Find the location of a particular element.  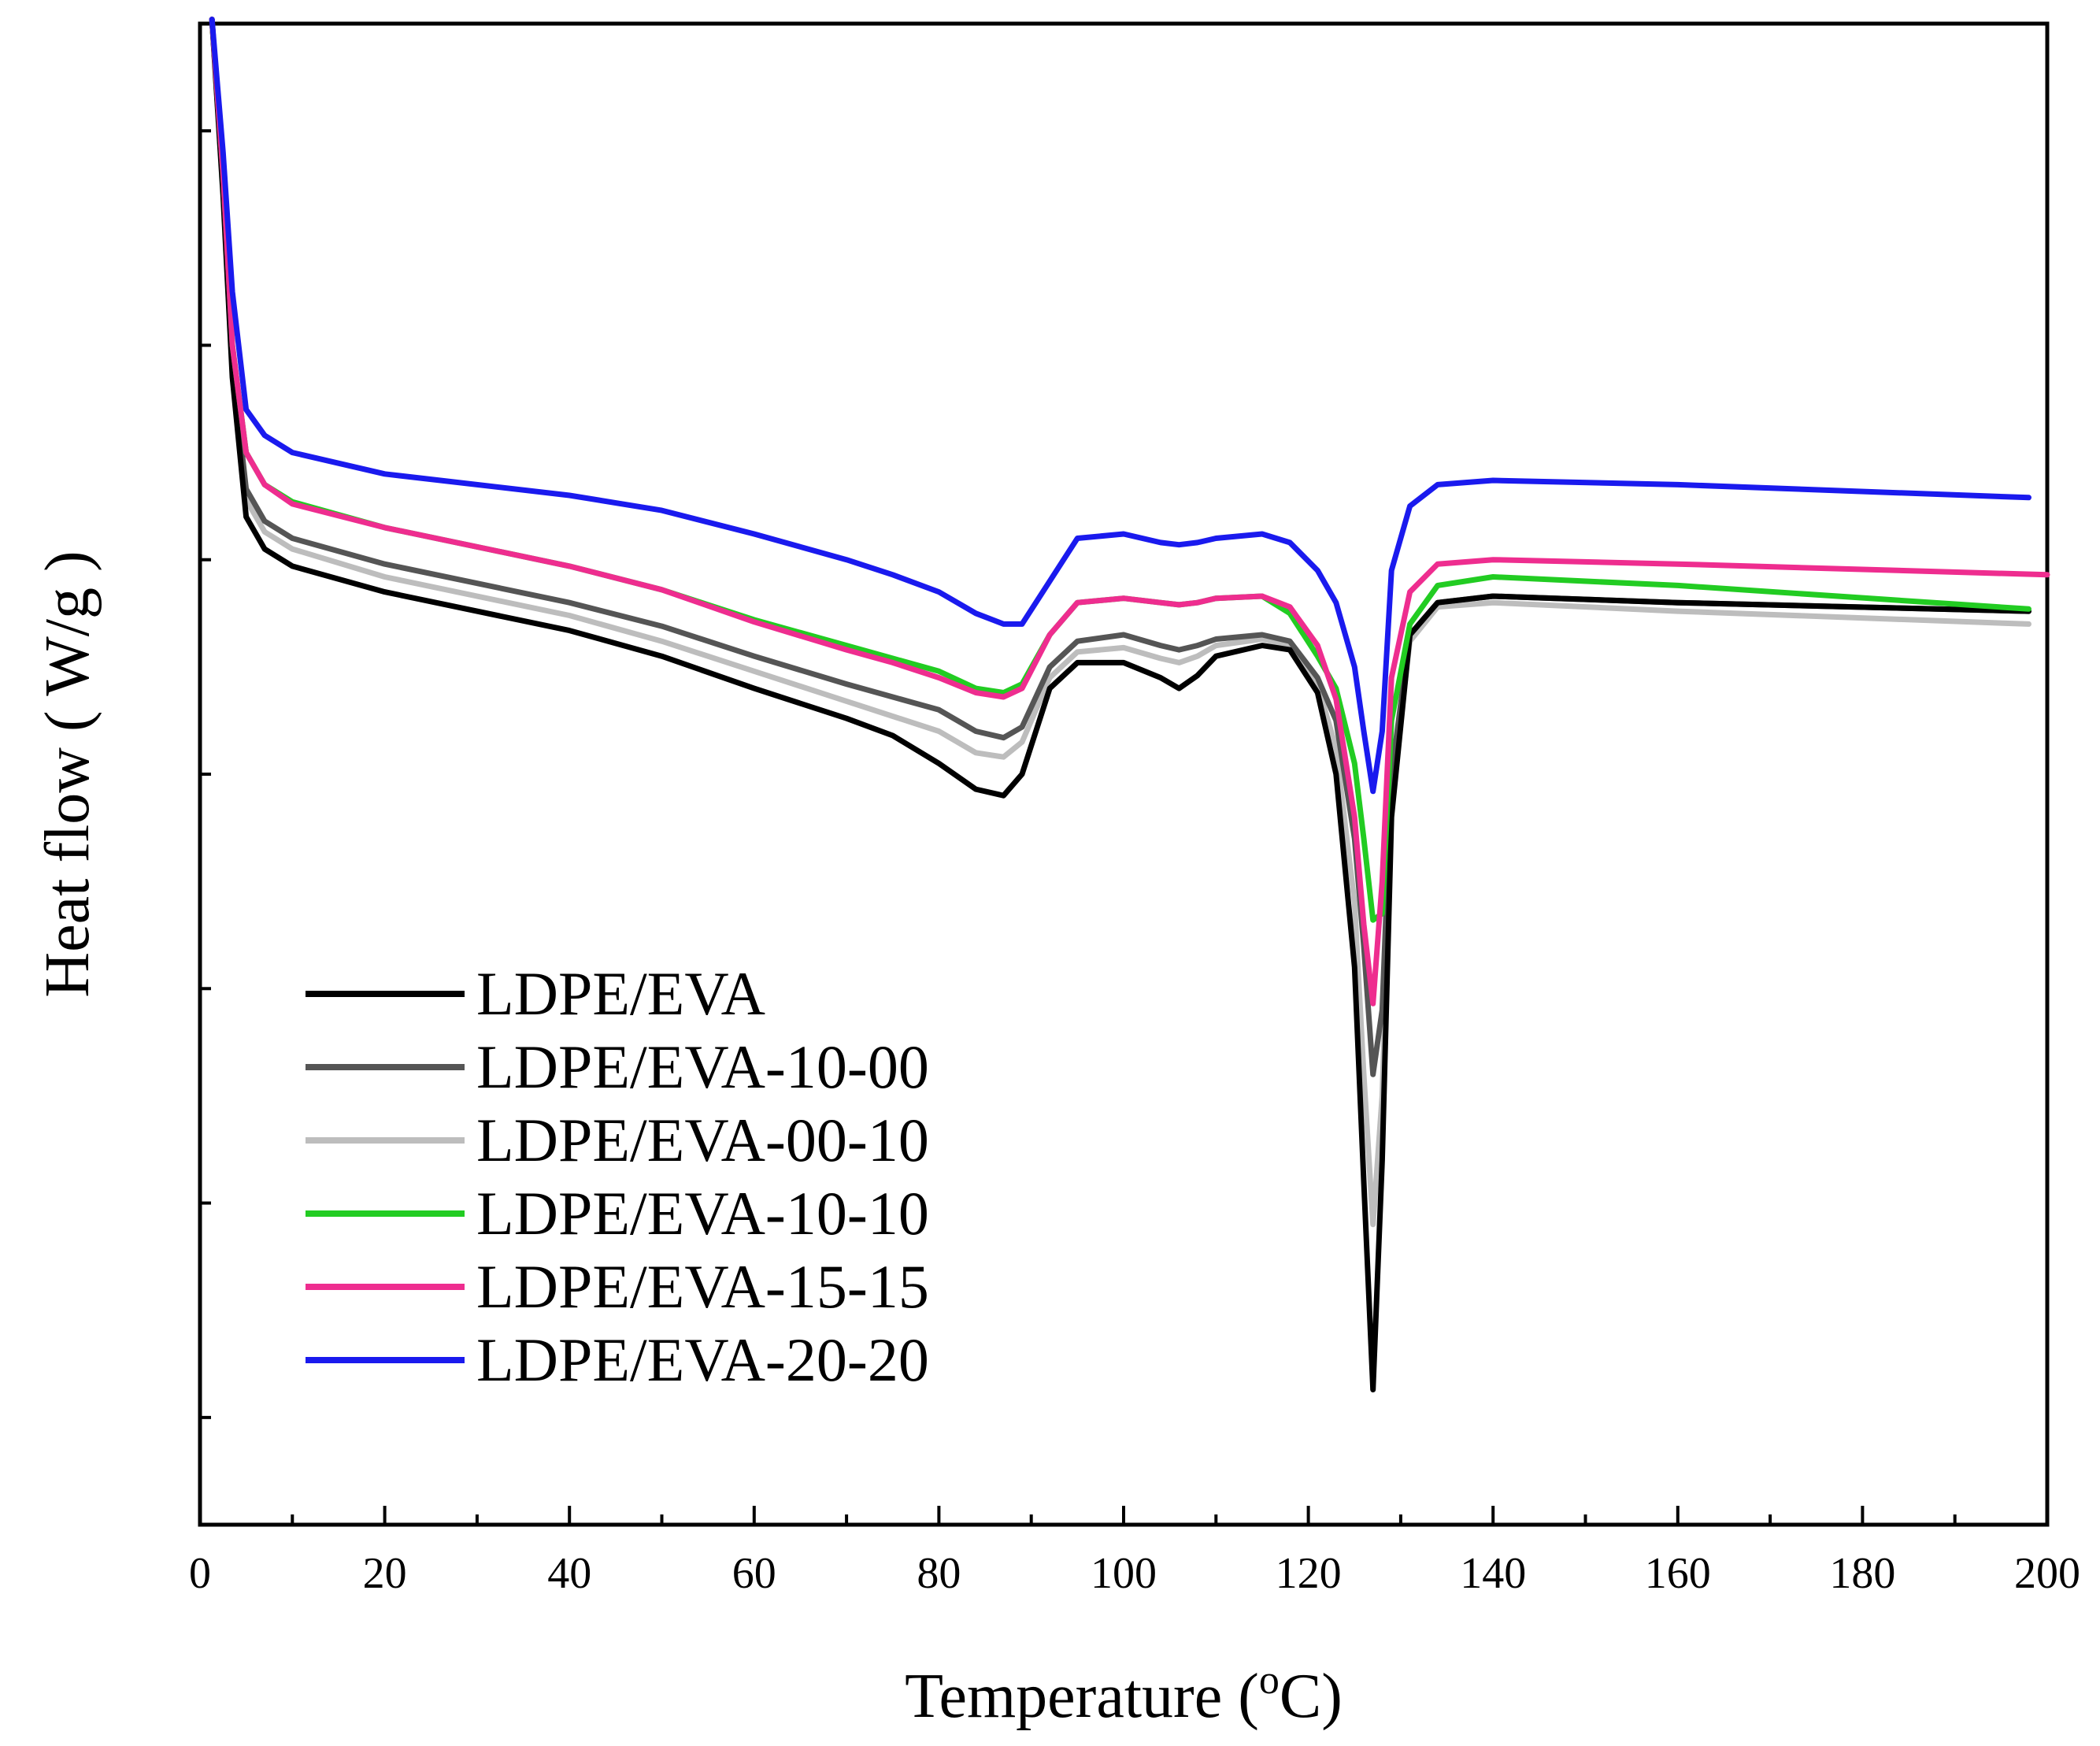

x-tick-label: 100 is located at coordinates (1124, 1573).